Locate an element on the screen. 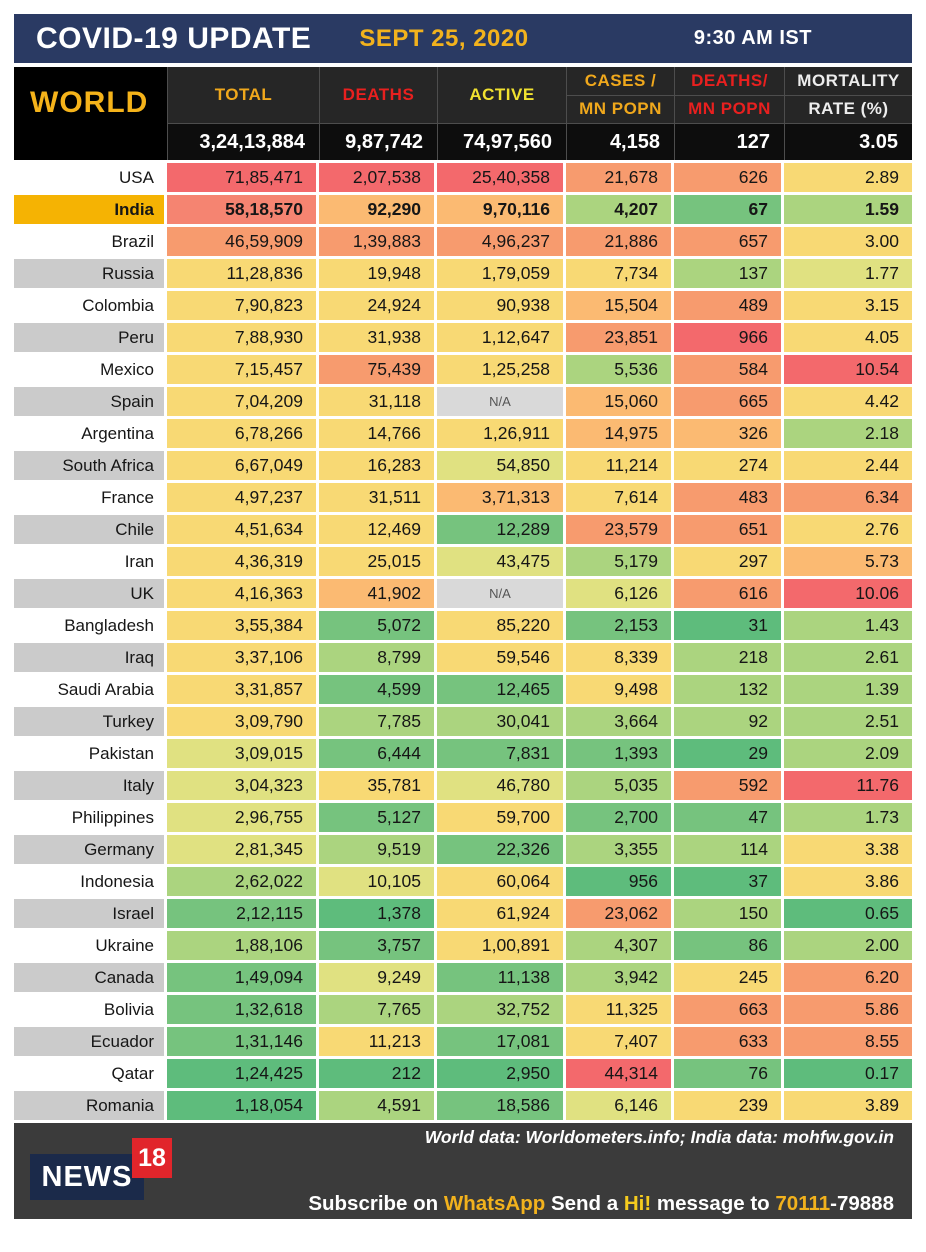 The height and width of the screenshot is (1252, 926). table-row: Ecuador 1,31,146 11,213 17,081 7,407 633 8.55 is located at coordinates (463, 1041).